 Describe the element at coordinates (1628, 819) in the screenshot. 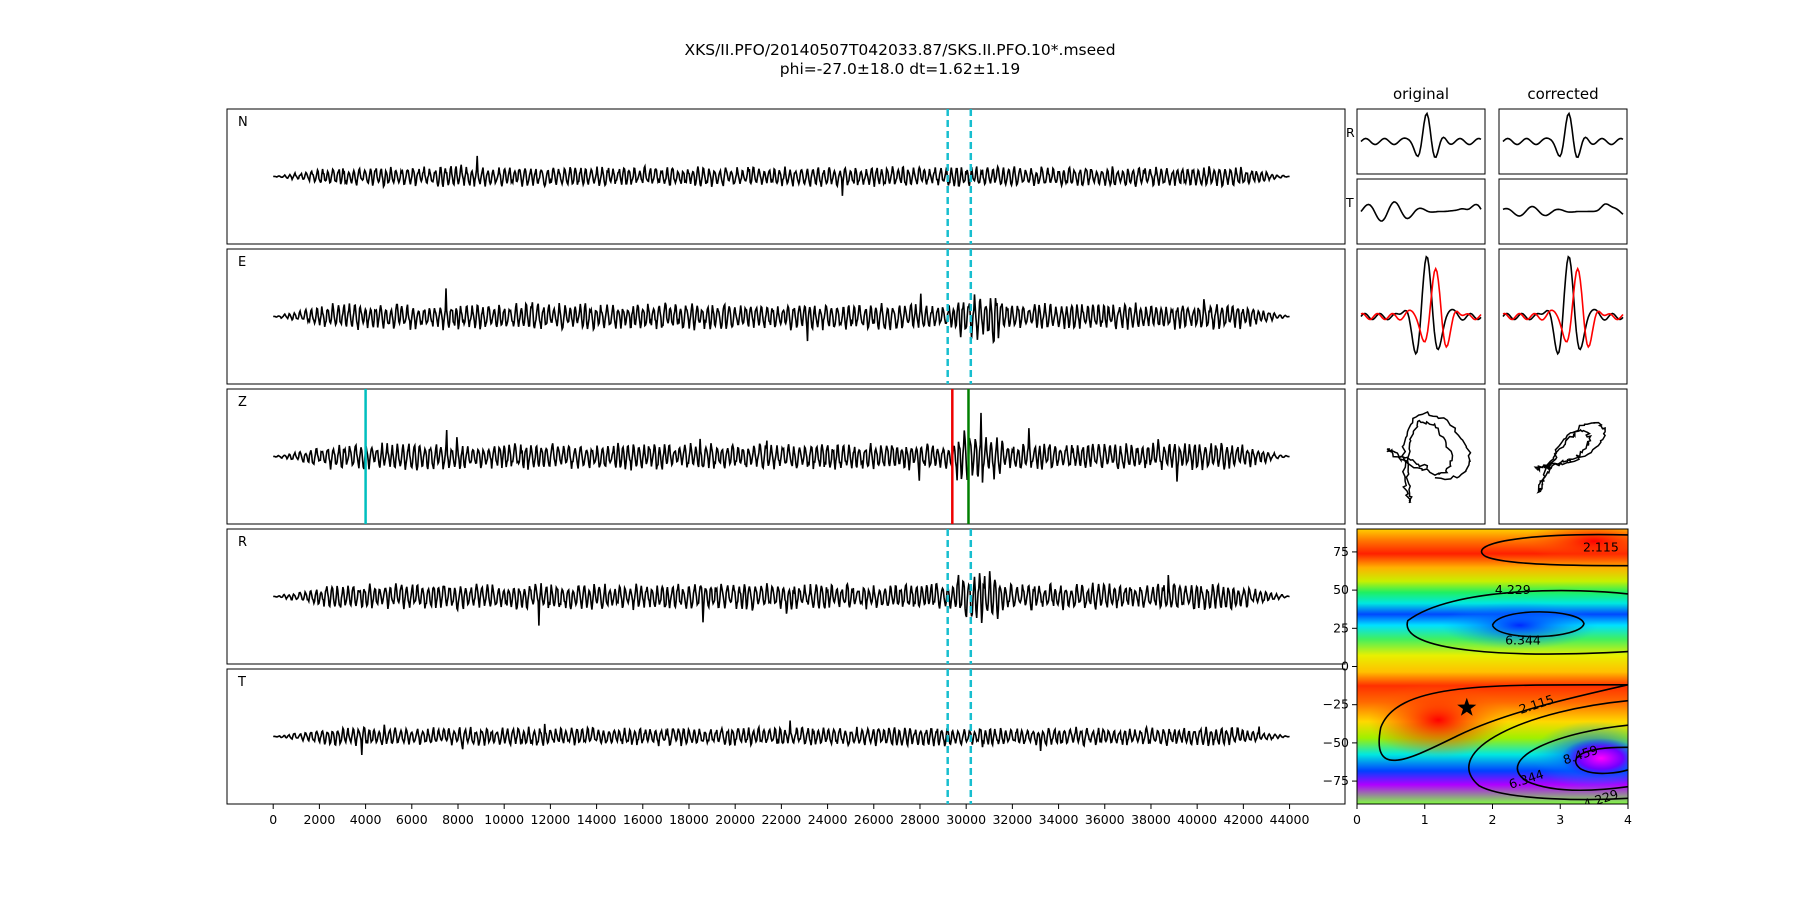

I see `map-x-tick-label: 4` at that location.